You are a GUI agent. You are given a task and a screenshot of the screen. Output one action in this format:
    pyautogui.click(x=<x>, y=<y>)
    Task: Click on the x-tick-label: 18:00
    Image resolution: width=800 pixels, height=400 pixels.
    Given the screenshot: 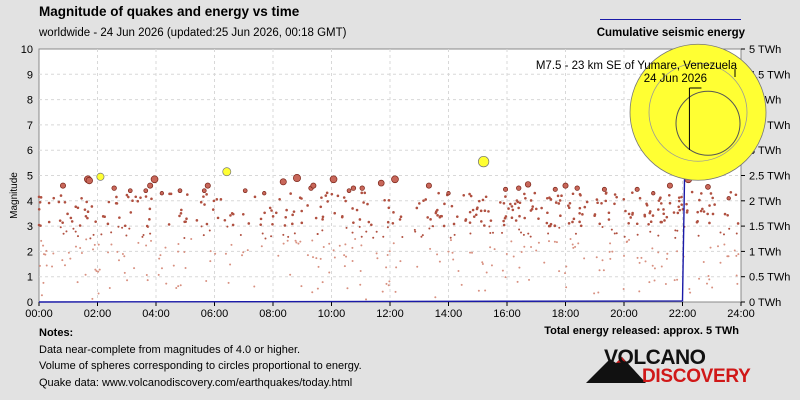 What is the action you would take?
    pyautogui.click(x=566, y=314)
    